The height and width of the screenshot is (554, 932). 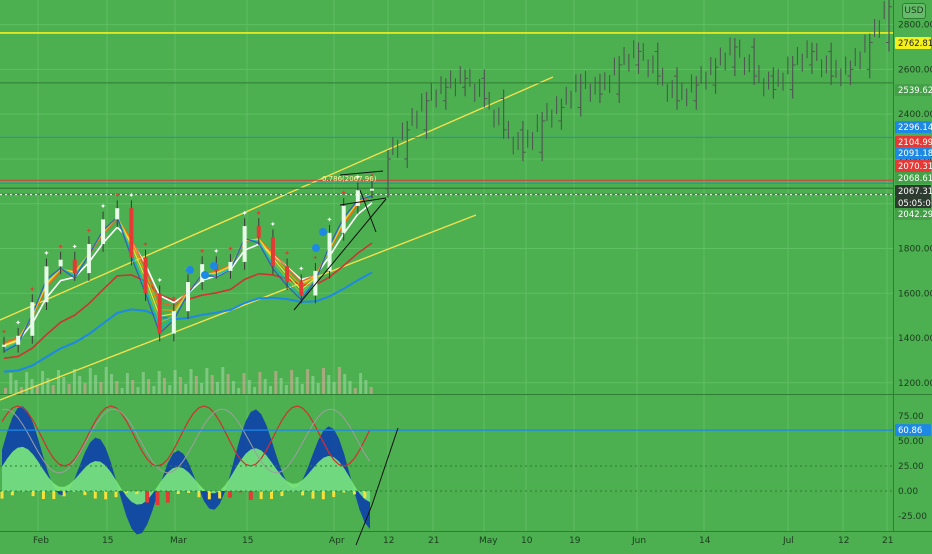 I want to click on price-label-text: 2070.31, so click(x=915, y=167).